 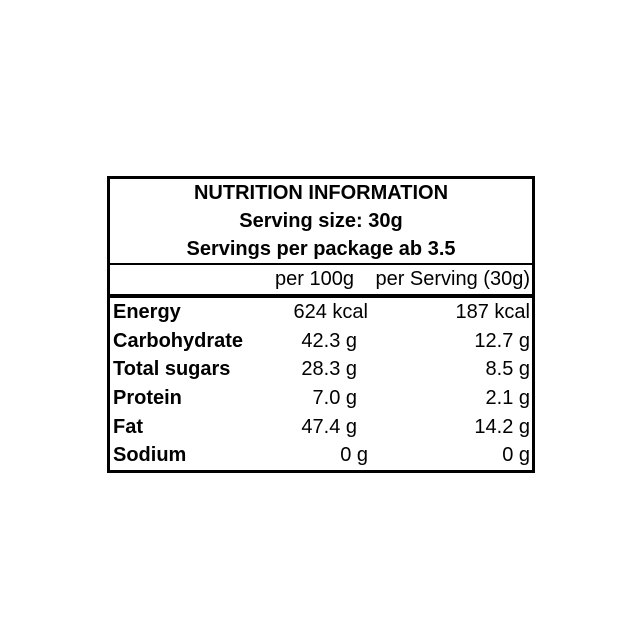 What do you see at coordinates (516, 455) in the screenshot?
I see `value-per-serving: 0 g` at bounding box center [516, 455].